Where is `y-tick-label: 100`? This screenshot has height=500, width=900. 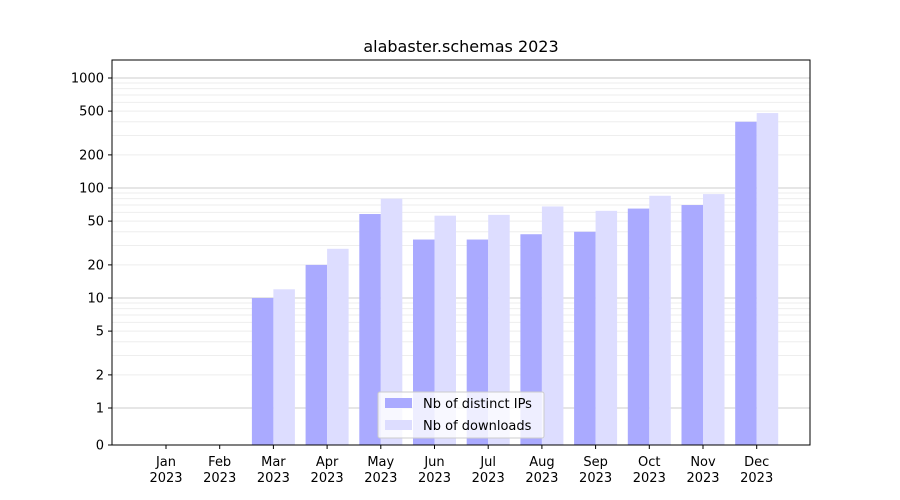 y-tick-label: 100 is located at coordinates (91, 189).